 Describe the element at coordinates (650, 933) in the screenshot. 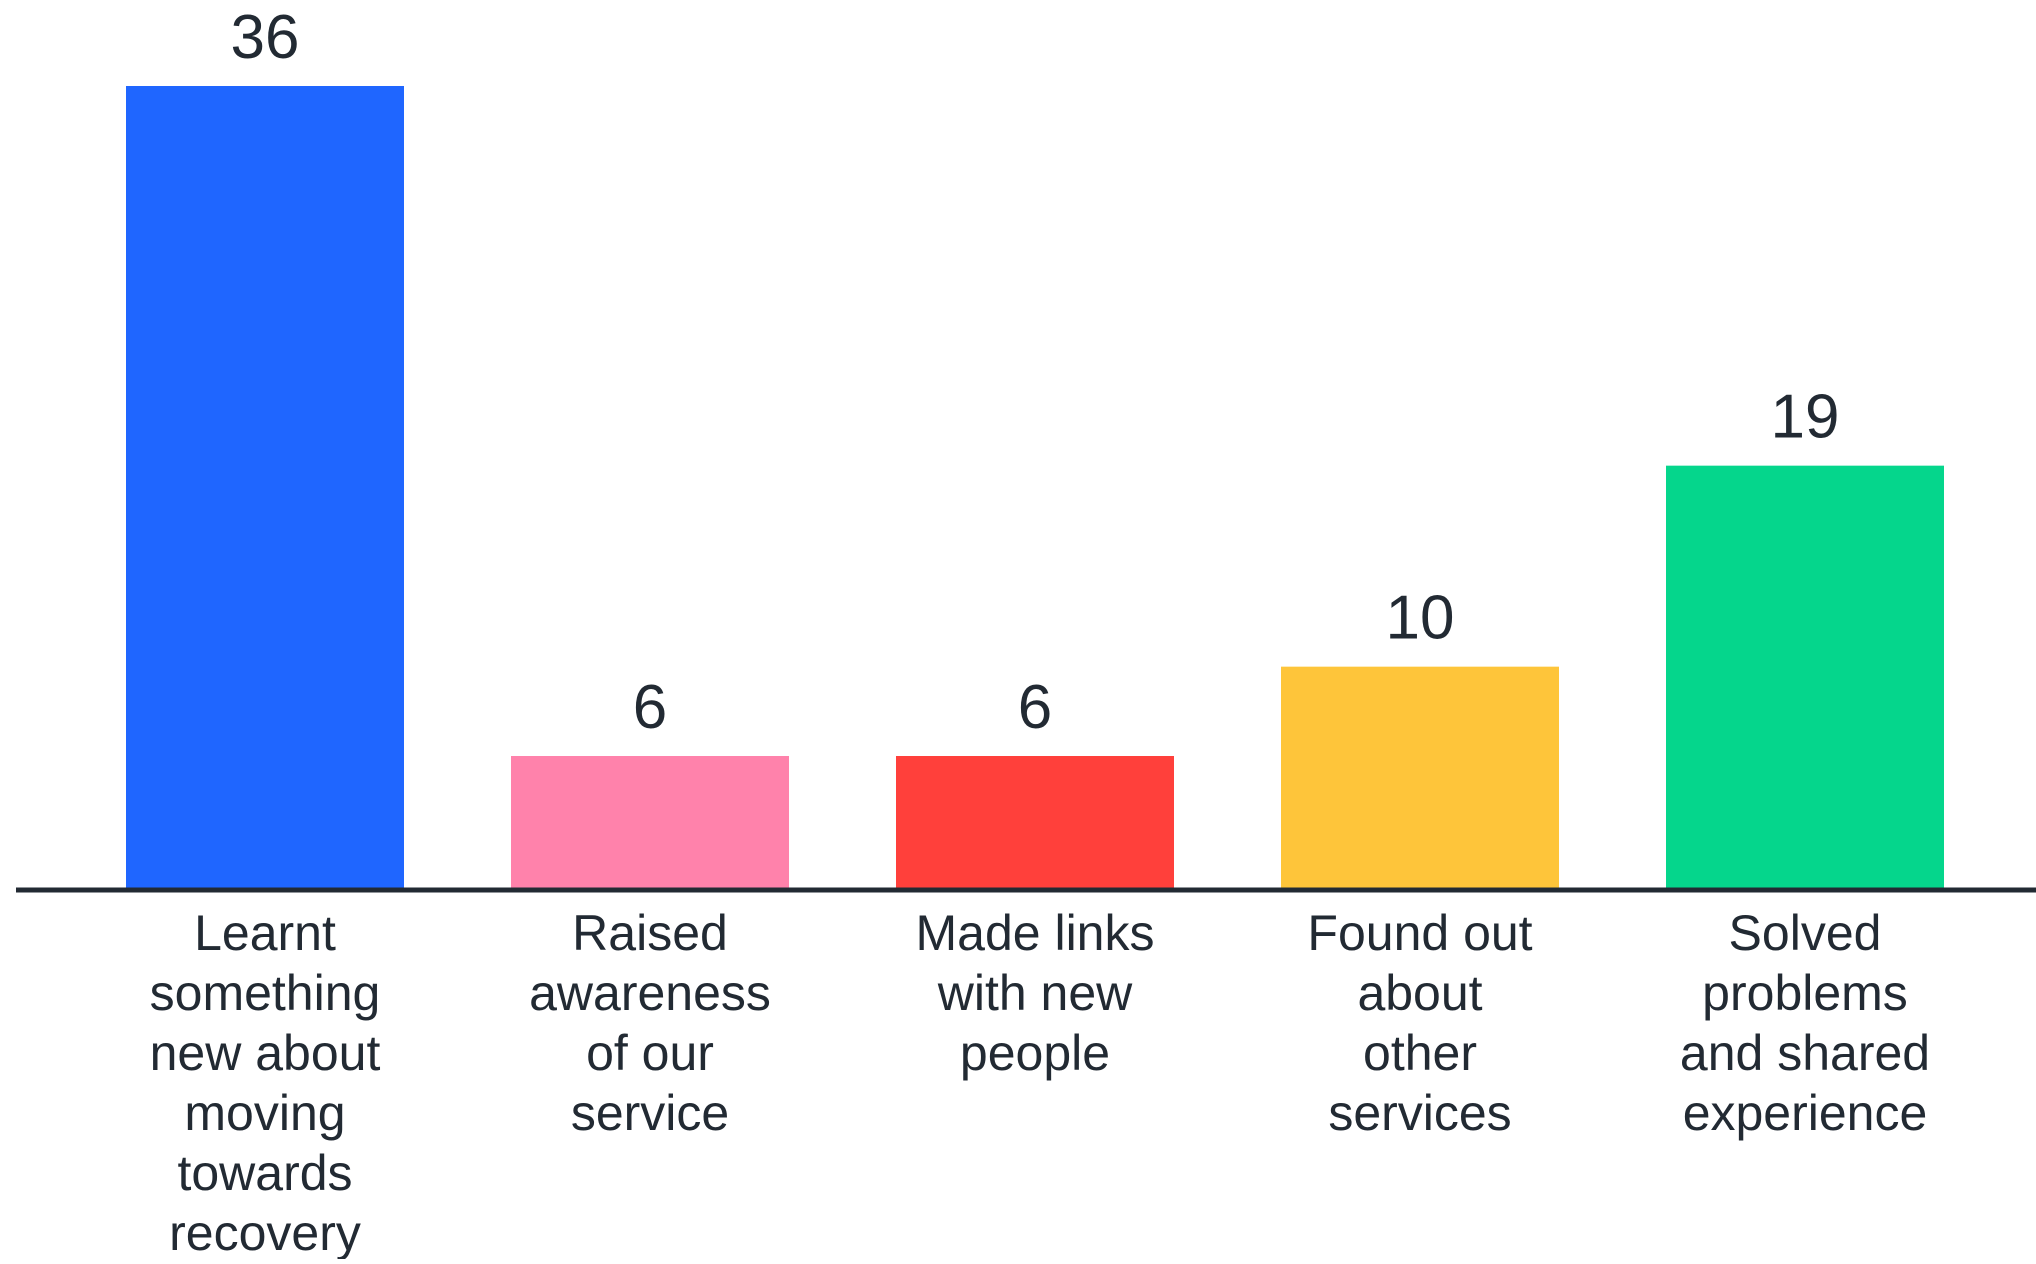

I see `category-label-line: Raised` at that location.